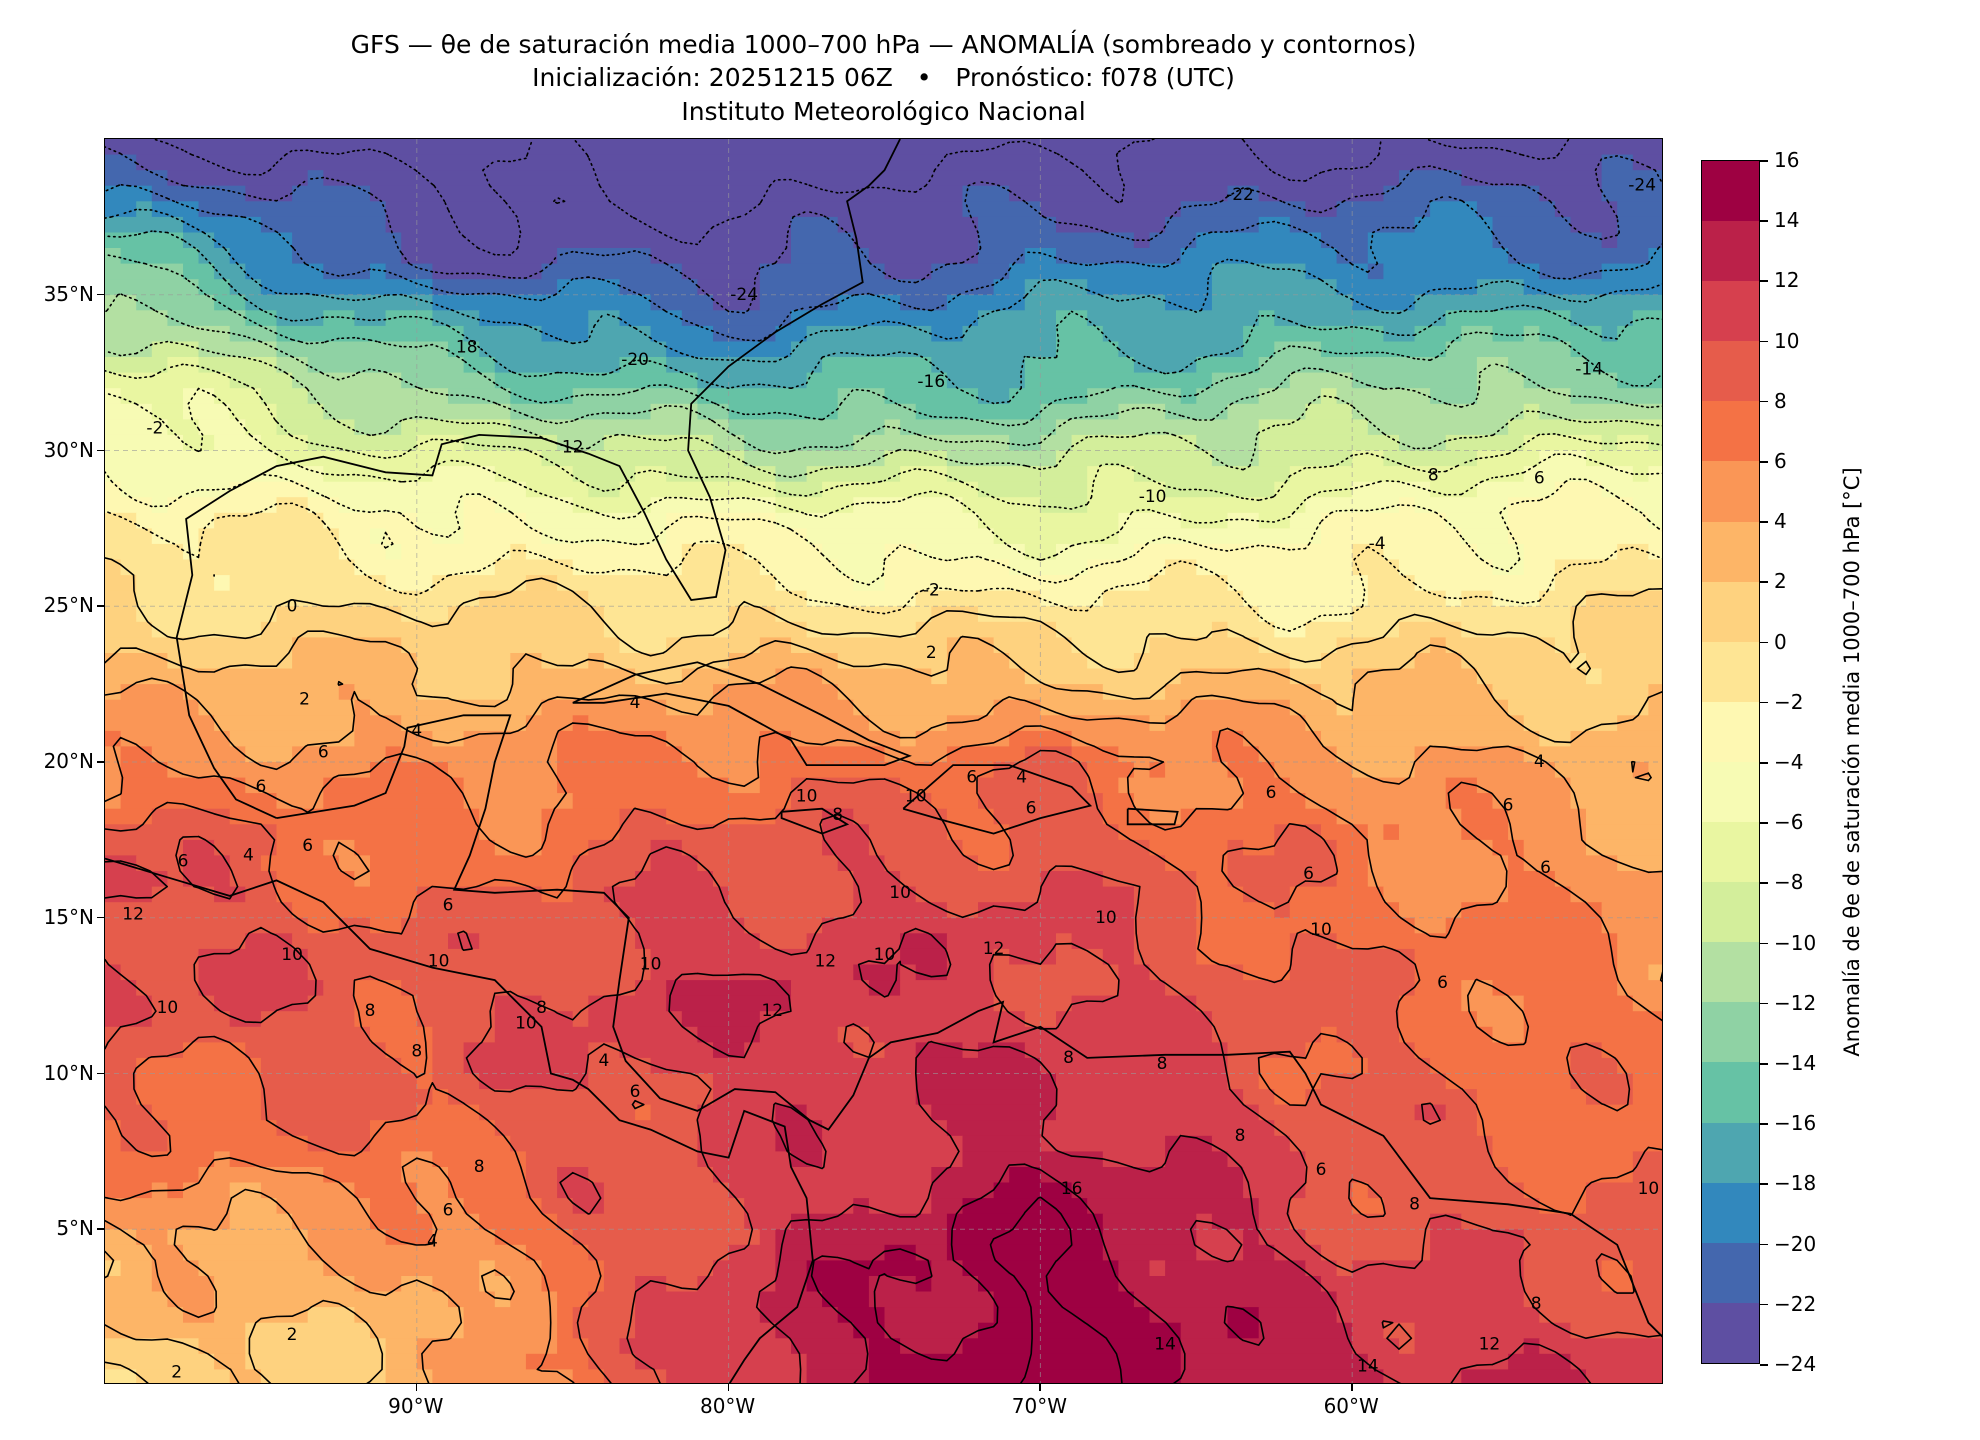  Describe the element at coordinates (100, 294) in the screenshot. I see `lat-tick-mark` at that location.